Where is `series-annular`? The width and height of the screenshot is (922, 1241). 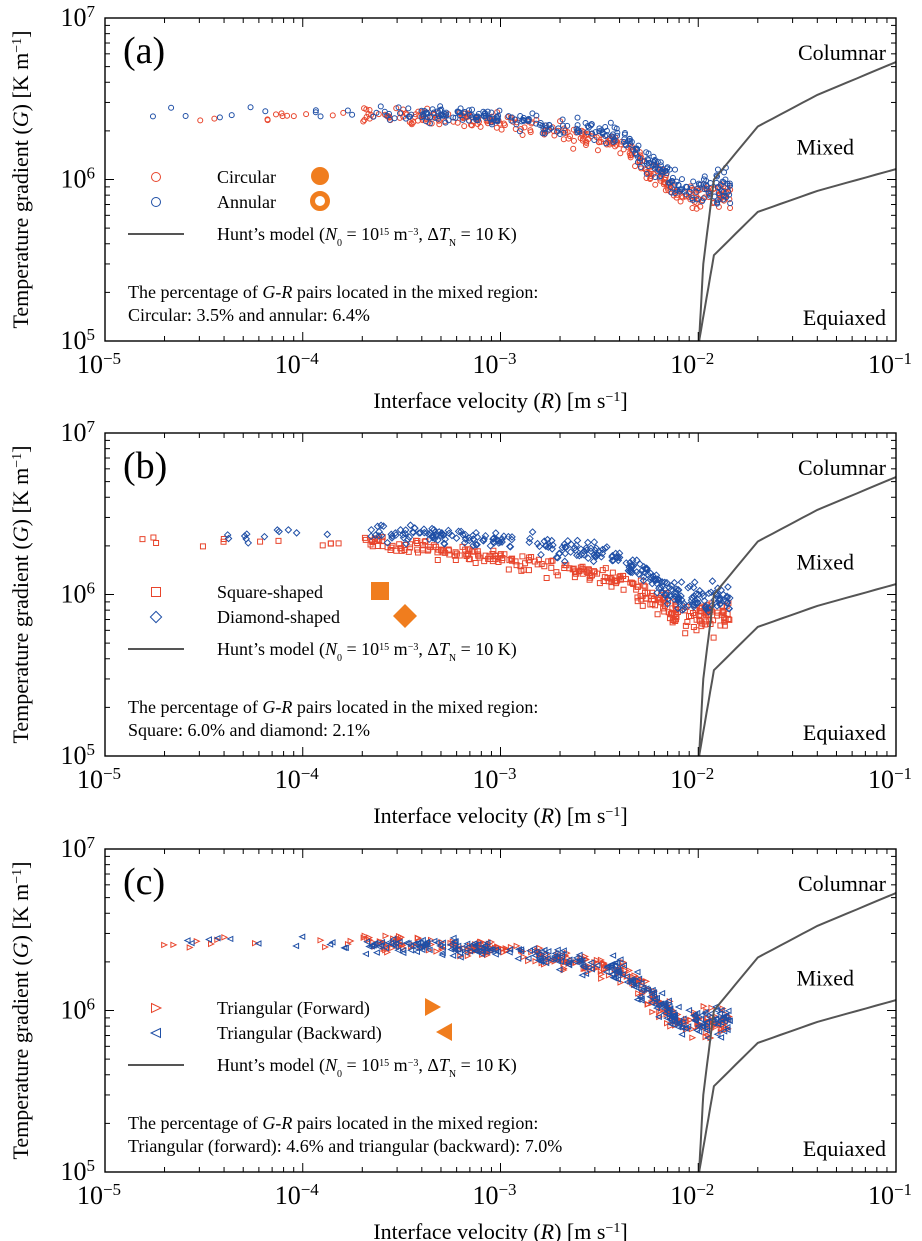
series-annular is located at coordinates (441, 155).